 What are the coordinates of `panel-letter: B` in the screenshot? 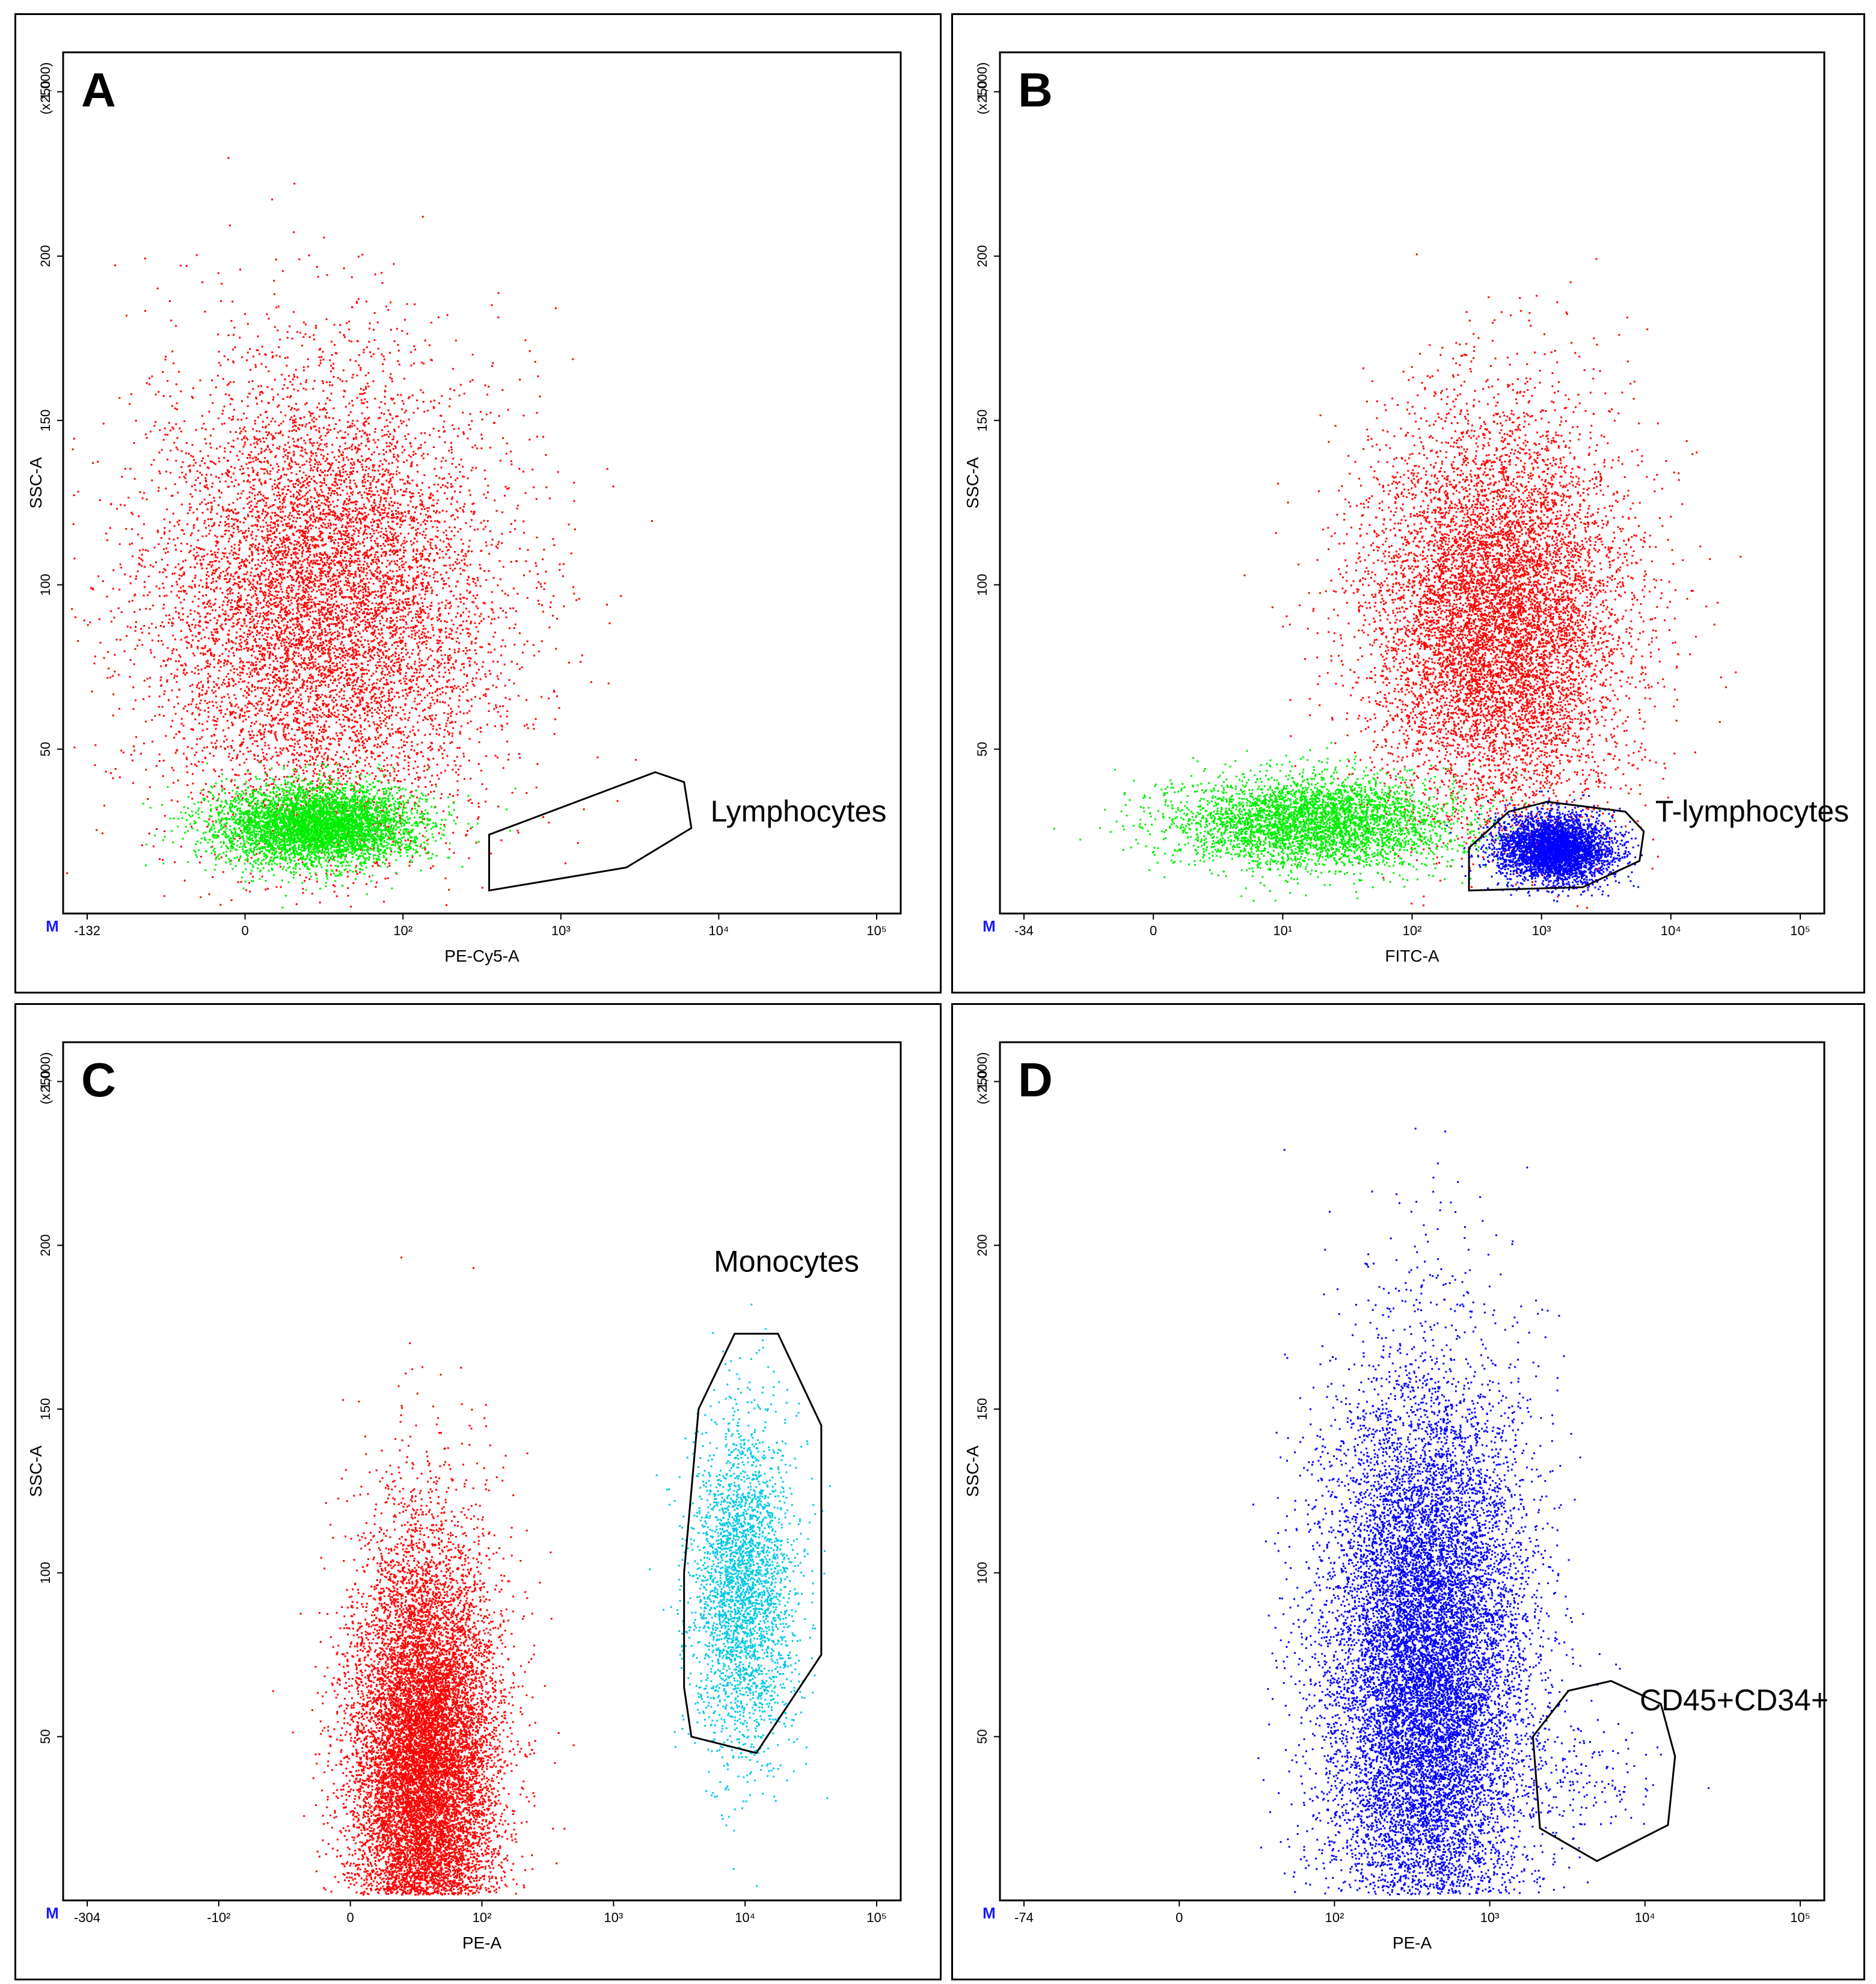 It's located at (1035, 90).